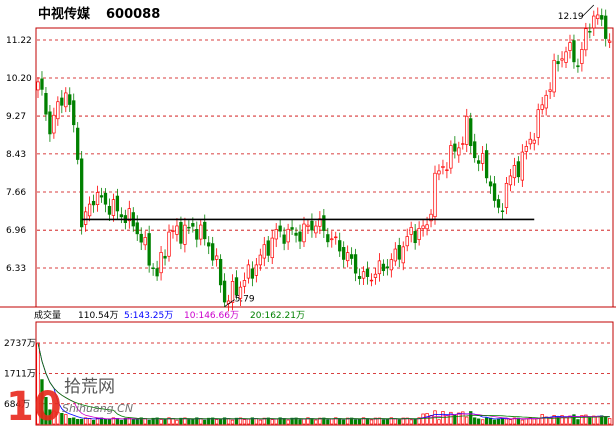  What do you see at coordinates (229, 303) in the screenshot?
I see `annotation-pointer` at bounding box center [229, 303].